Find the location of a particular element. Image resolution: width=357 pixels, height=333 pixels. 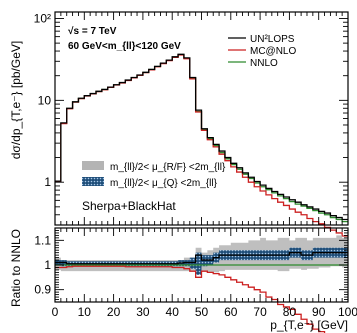

legend-label-nnlo: NNLO is located at coordinates (264, 63).